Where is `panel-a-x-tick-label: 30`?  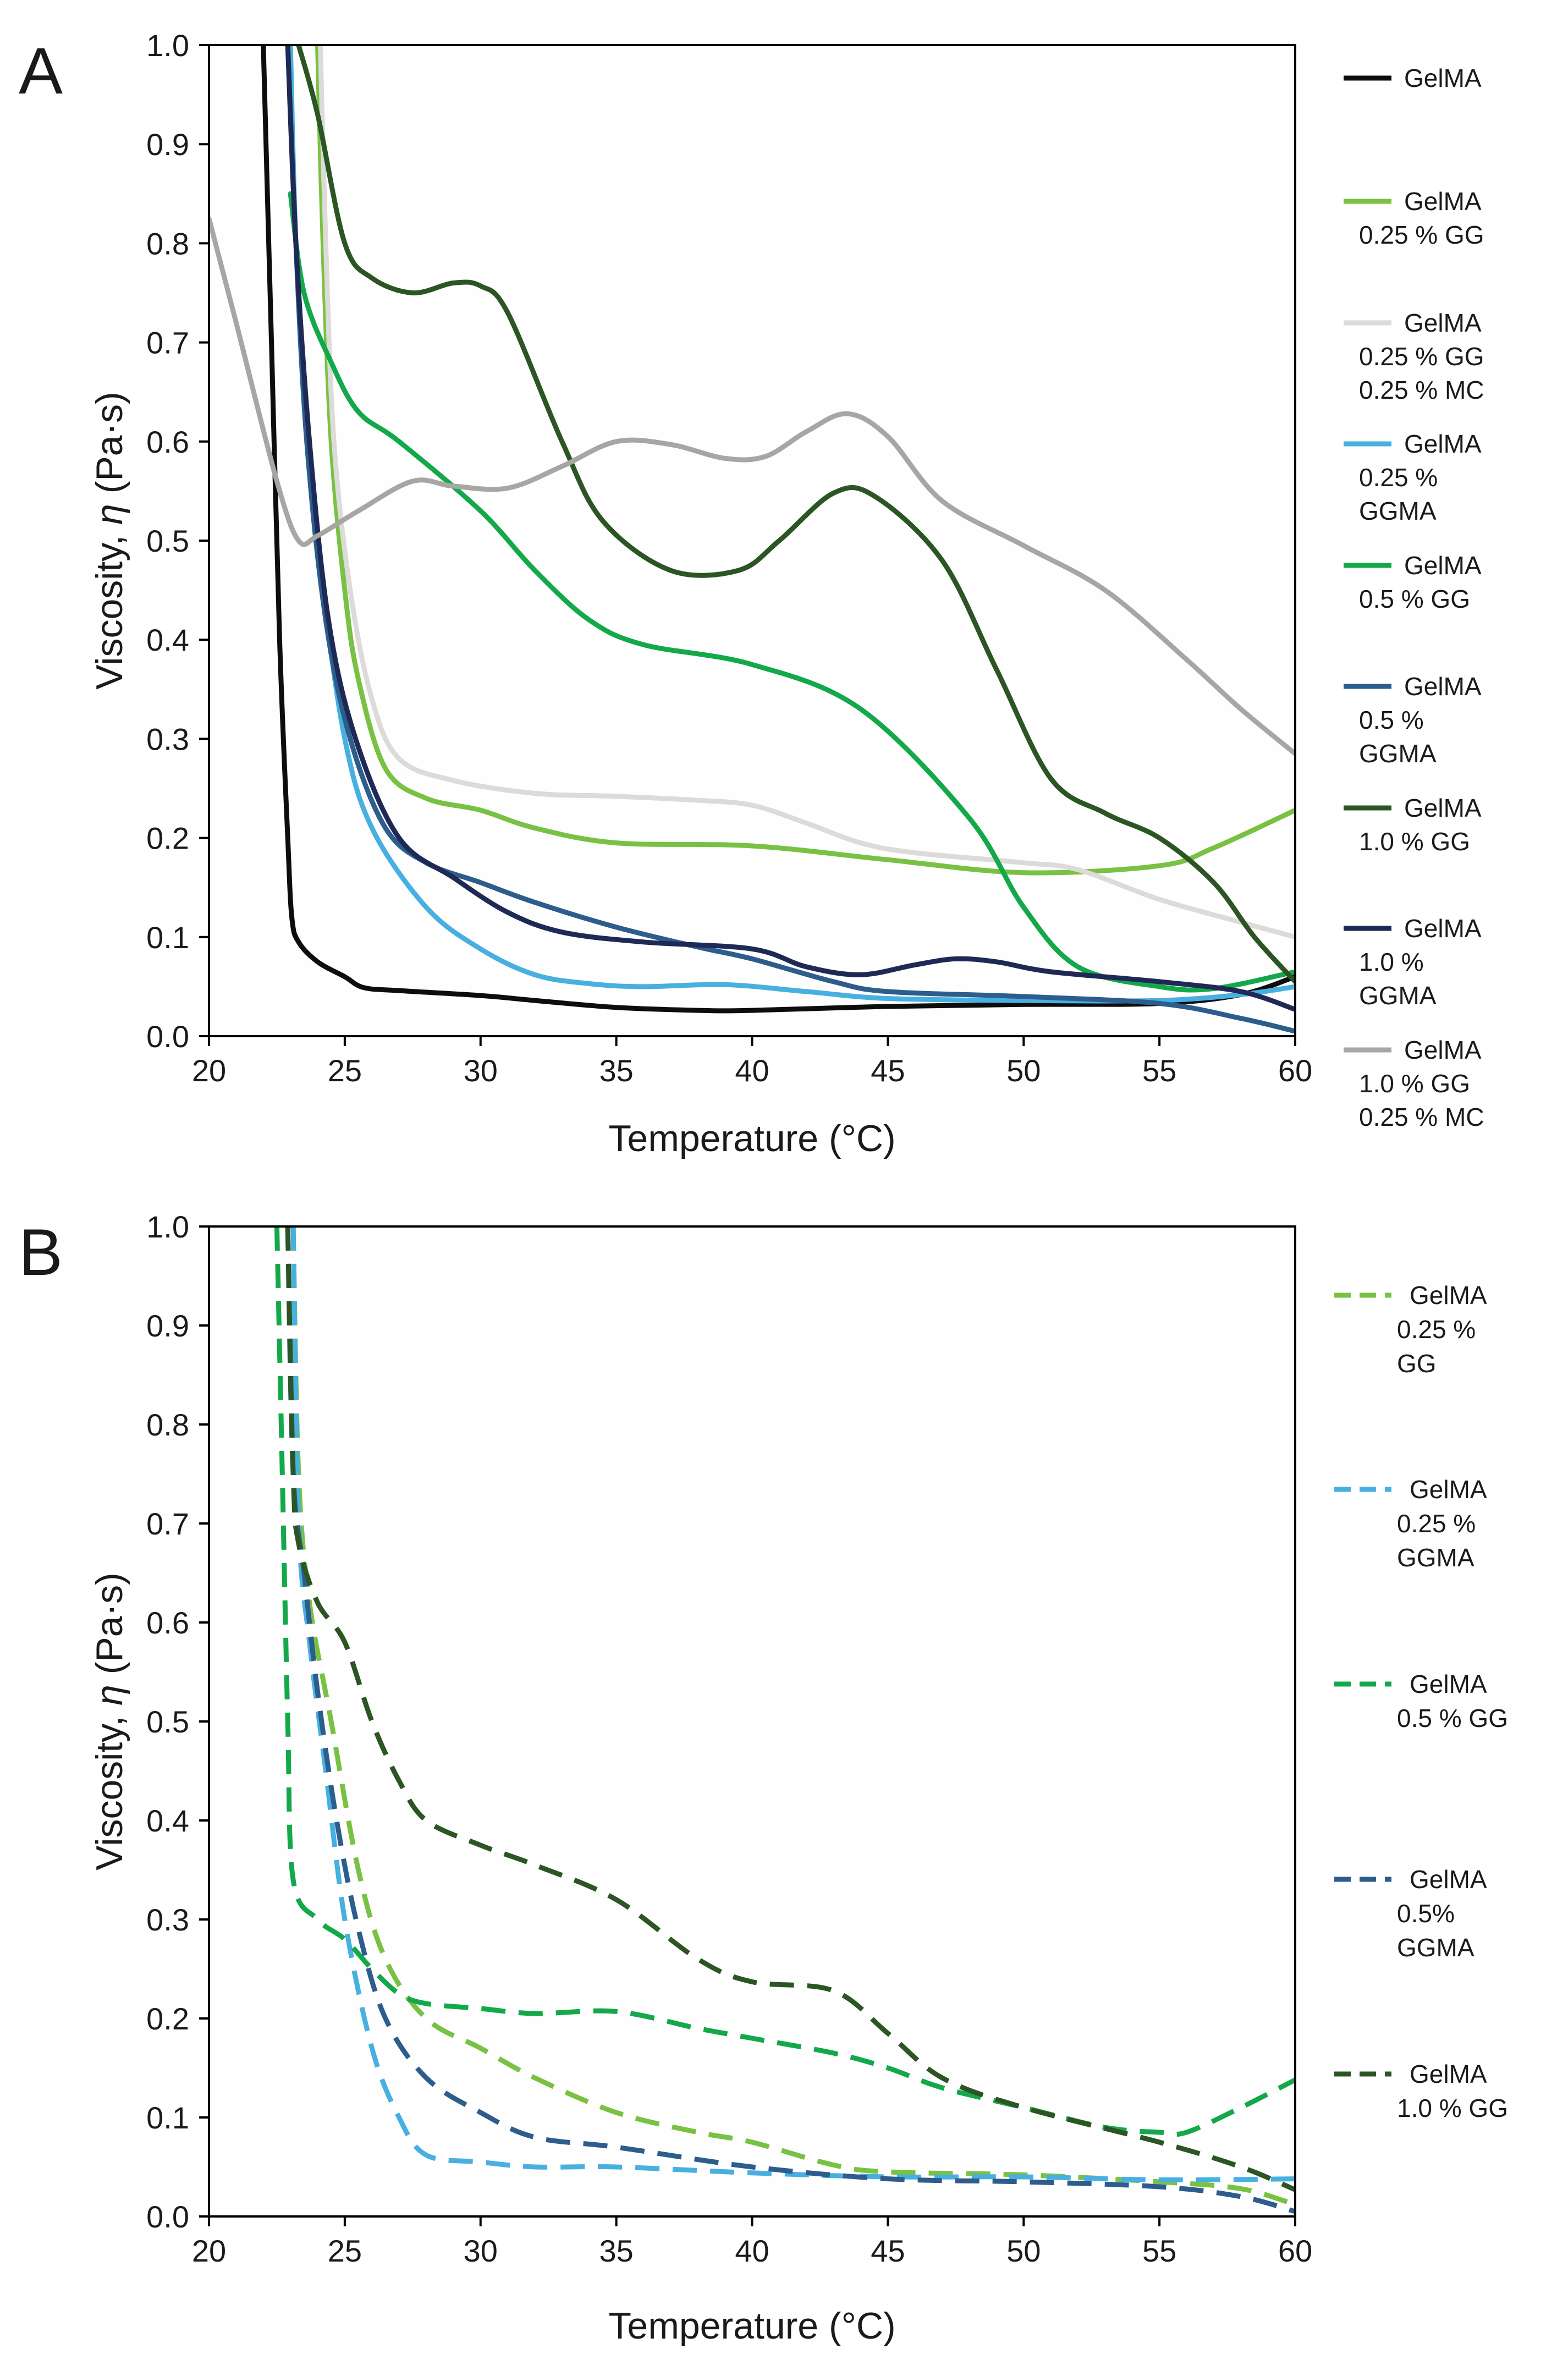 panel-a-x-tick-label: 30 is located at coordinates (481, 1070).